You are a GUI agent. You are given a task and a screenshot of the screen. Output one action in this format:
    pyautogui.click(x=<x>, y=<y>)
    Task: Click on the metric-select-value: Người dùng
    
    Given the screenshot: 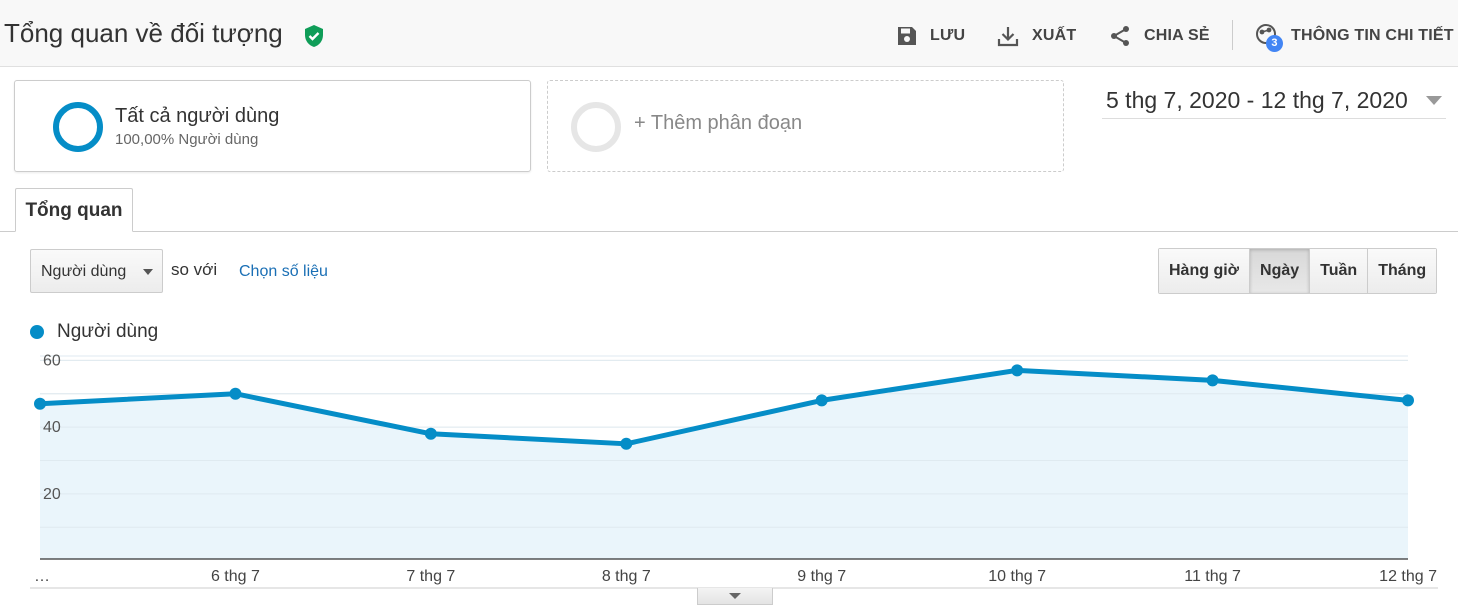 What is the action you would take?
    pyautogui.click(x=84, y=271)
    